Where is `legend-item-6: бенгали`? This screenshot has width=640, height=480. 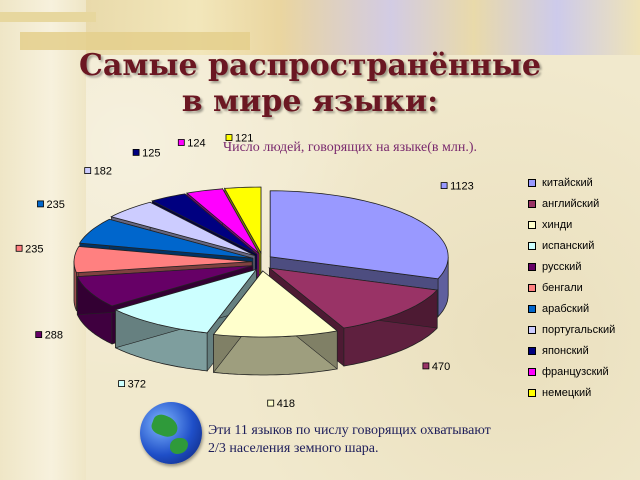
legend-item-6: бенгали is located at coordinates (583, 287).